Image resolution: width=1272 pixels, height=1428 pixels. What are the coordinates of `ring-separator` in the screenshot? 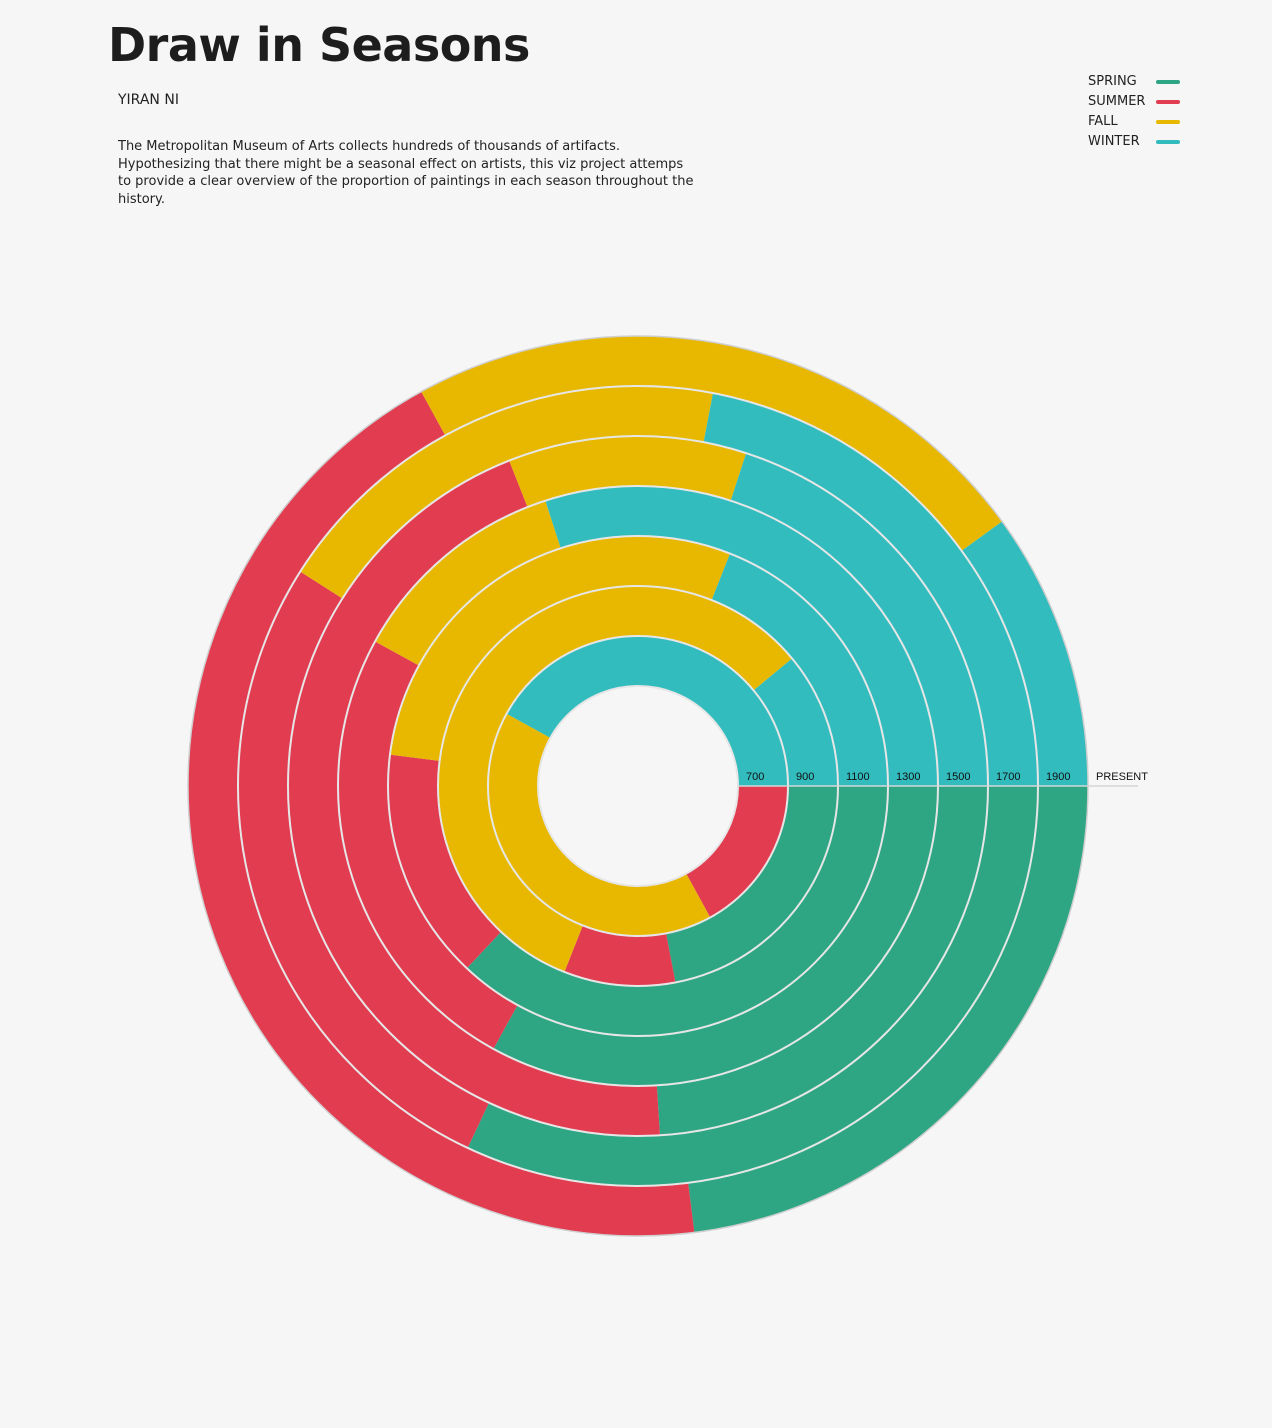 It's located at (638, 786).